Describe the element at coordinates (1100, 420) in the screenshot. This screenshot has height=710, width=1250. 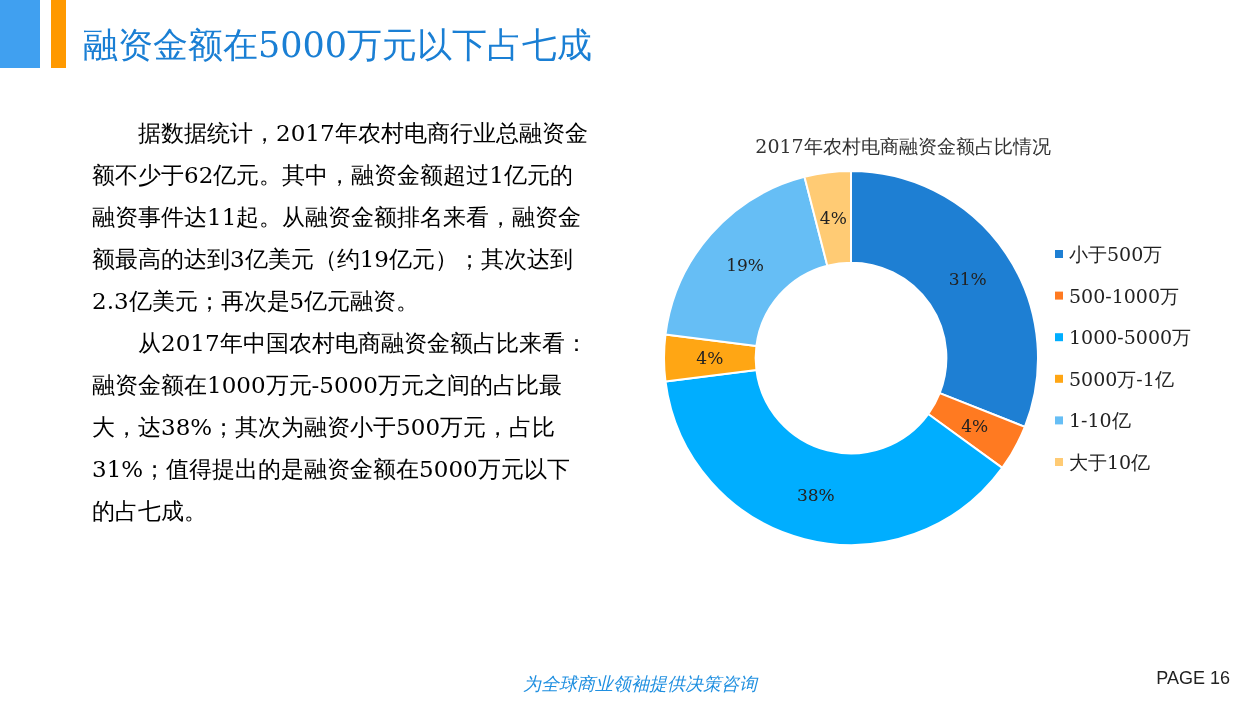
I see `legend-label: 1-10亿` at that location.